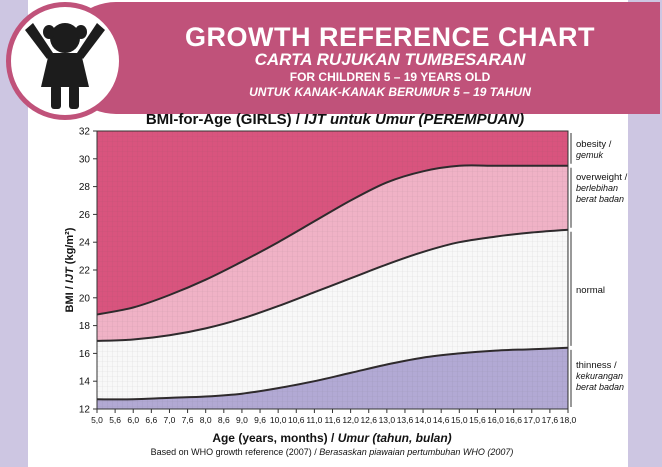 This screenshot has width=662, height=467. I want to click on x-tick-label: 10,0, so click(278, 420).